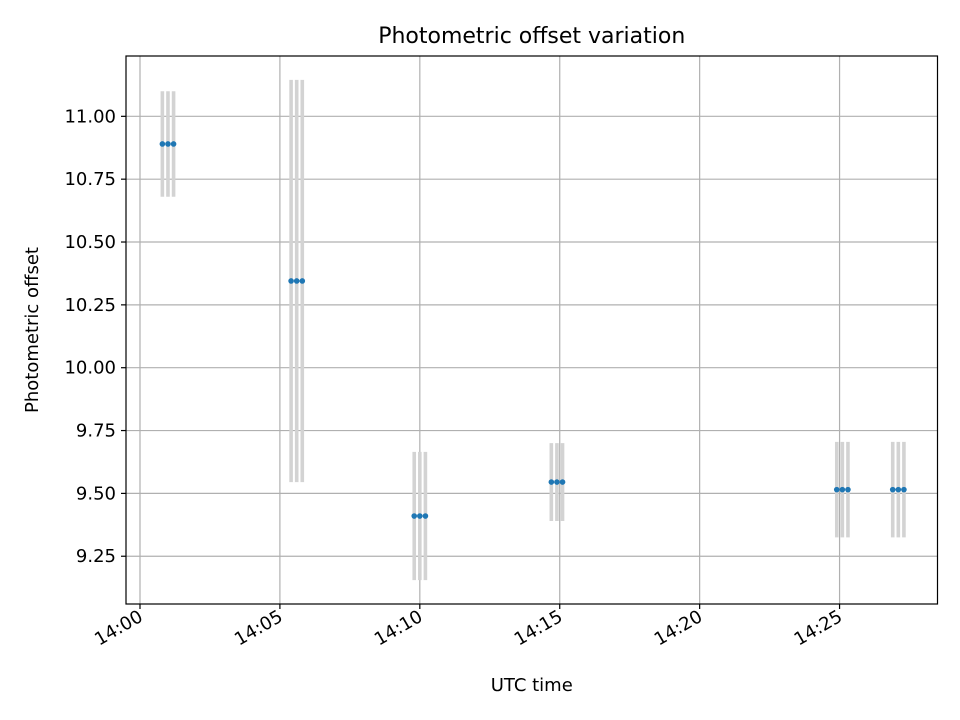 The width and height of the screenshot is (960, 720). Describe the element at coordinates (90, 116) in the screenshot. I see `y-tick-label: 11.00` at that location.